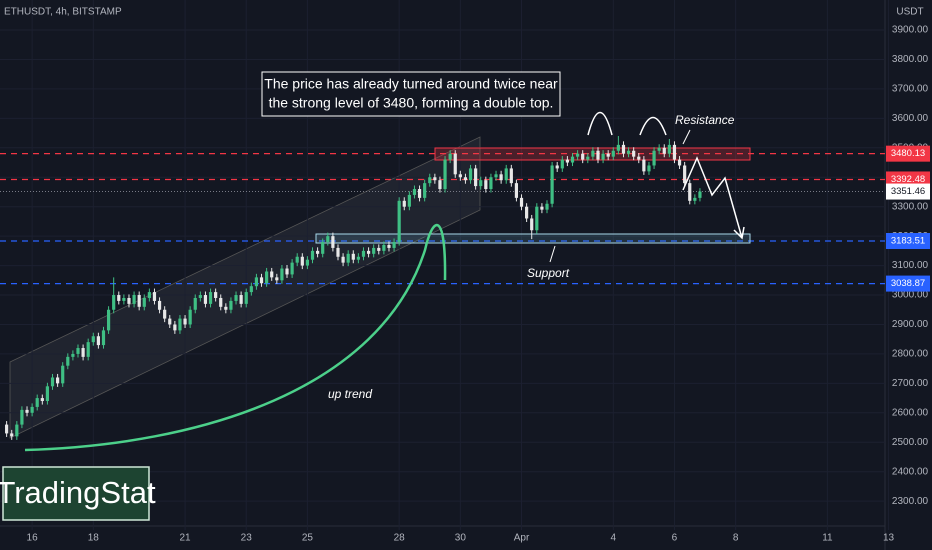 This screenshot has width=932, height=550. What do you see at coordinates (675, 538) in the screenshot?
I see `x-tick-label: 6` at bounding box center [675, 538].